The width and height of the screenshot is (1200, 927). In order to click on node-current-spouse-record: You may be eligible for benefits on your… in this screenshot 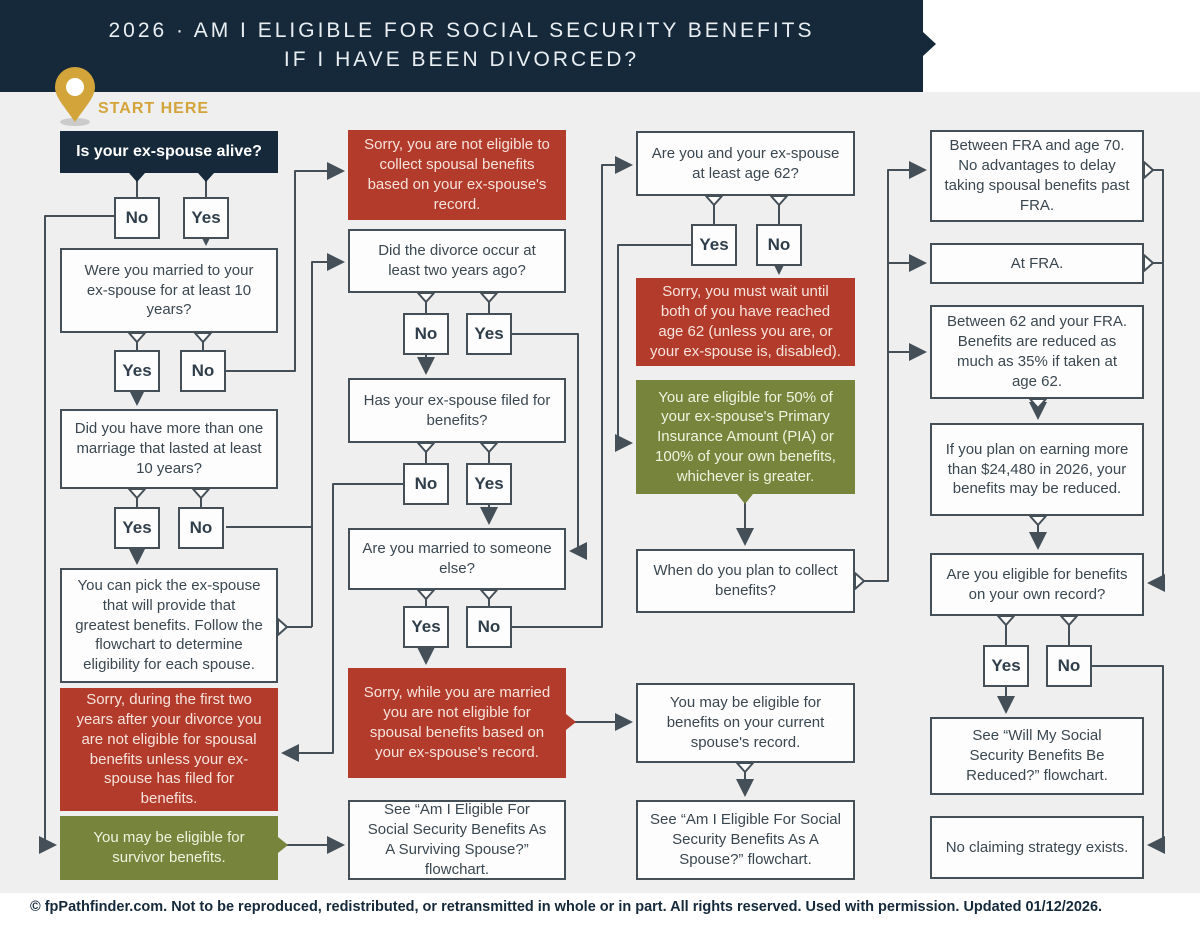, I will do `click(745, 723)`.